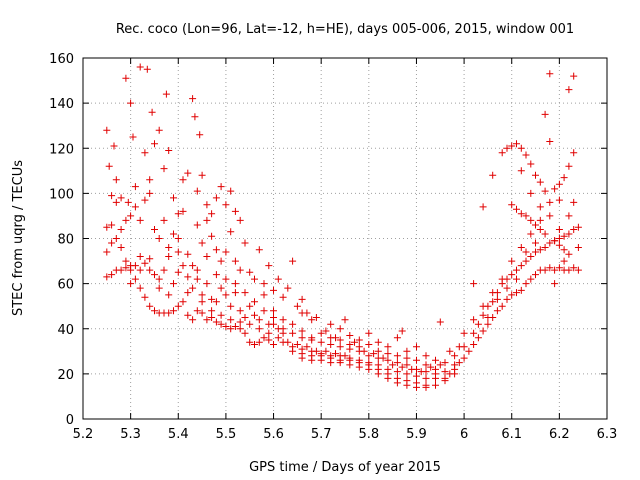 The height and width of the screenshot is (480, 640). Describe the element at coordinates (416, 434) in the screenshot. I see `x-tick-label: 5.9` at that location.